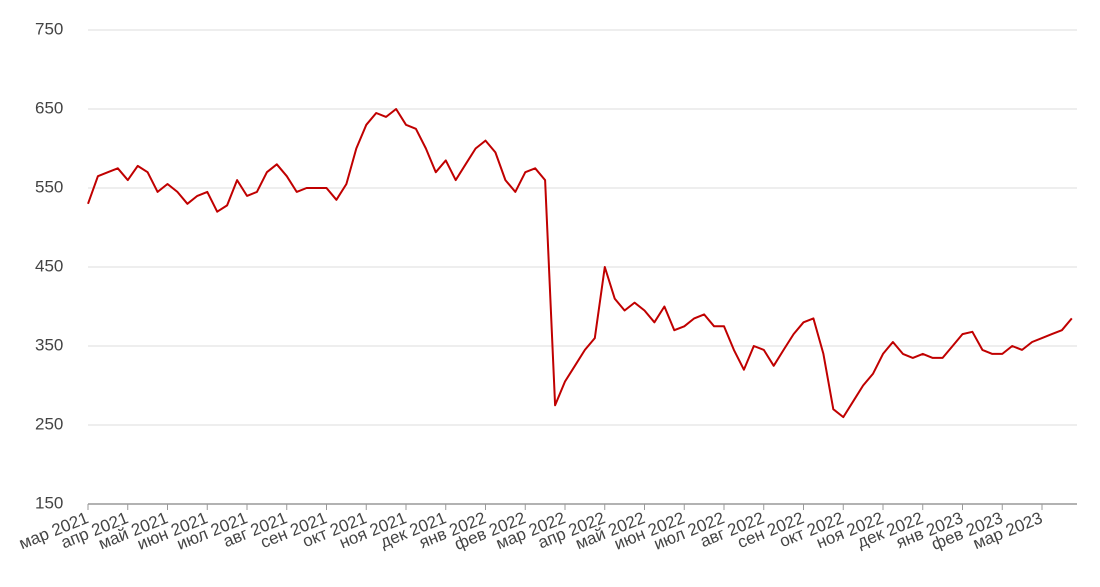 The height and width of the screenshot is (587, 1100). What do you see at coordinates (49, 28) in the screenshot?
I see `y-tick-label: 750` at bounding box center [49, 28].